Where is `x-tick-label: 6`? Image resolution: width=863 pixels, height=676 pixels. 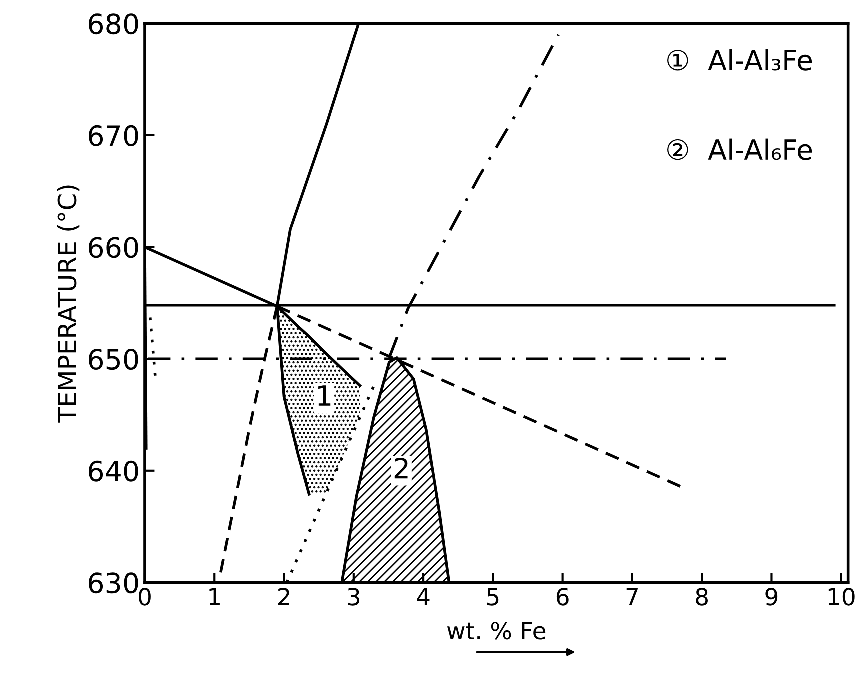 x-tick-label: 6 is located at coordinates (562, 597).